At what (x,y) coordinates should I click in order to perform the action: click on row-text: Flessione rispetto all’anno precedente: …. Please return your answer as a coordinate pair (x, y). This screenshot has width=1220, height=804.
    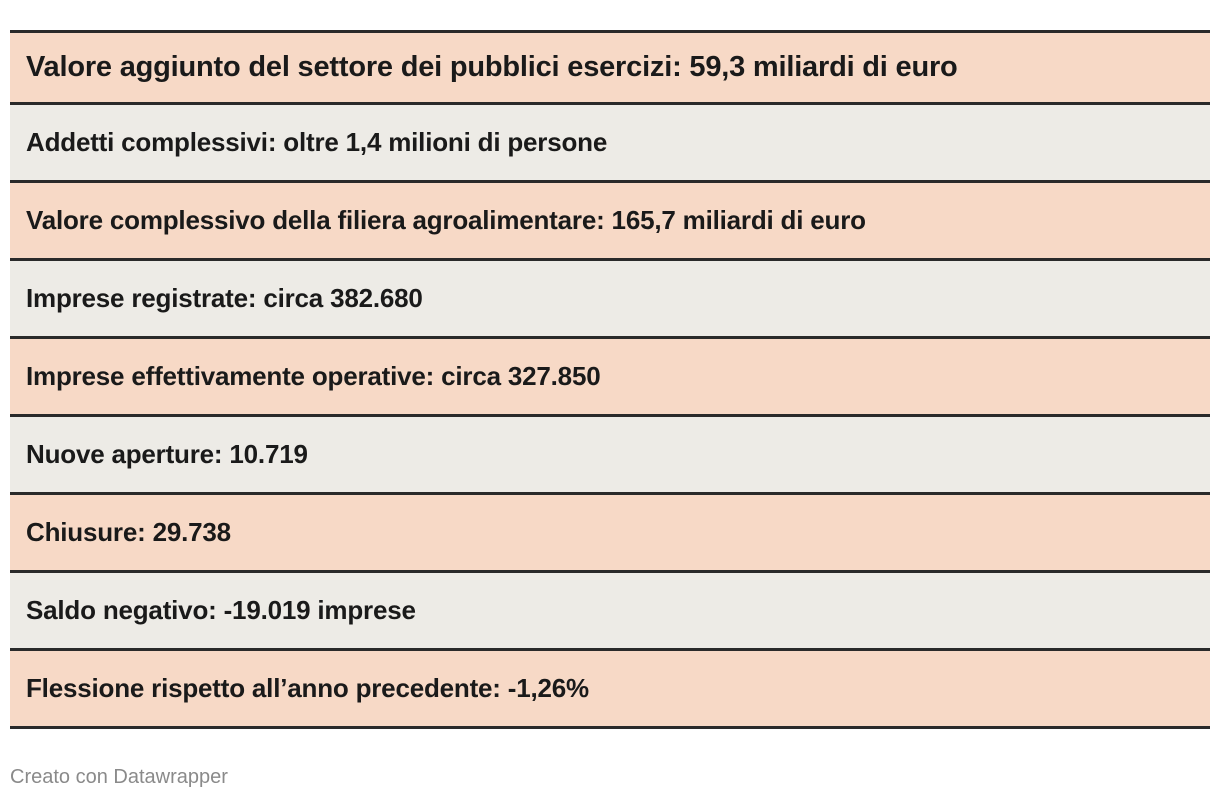
    Looking at the image, I should click on (307, 688).